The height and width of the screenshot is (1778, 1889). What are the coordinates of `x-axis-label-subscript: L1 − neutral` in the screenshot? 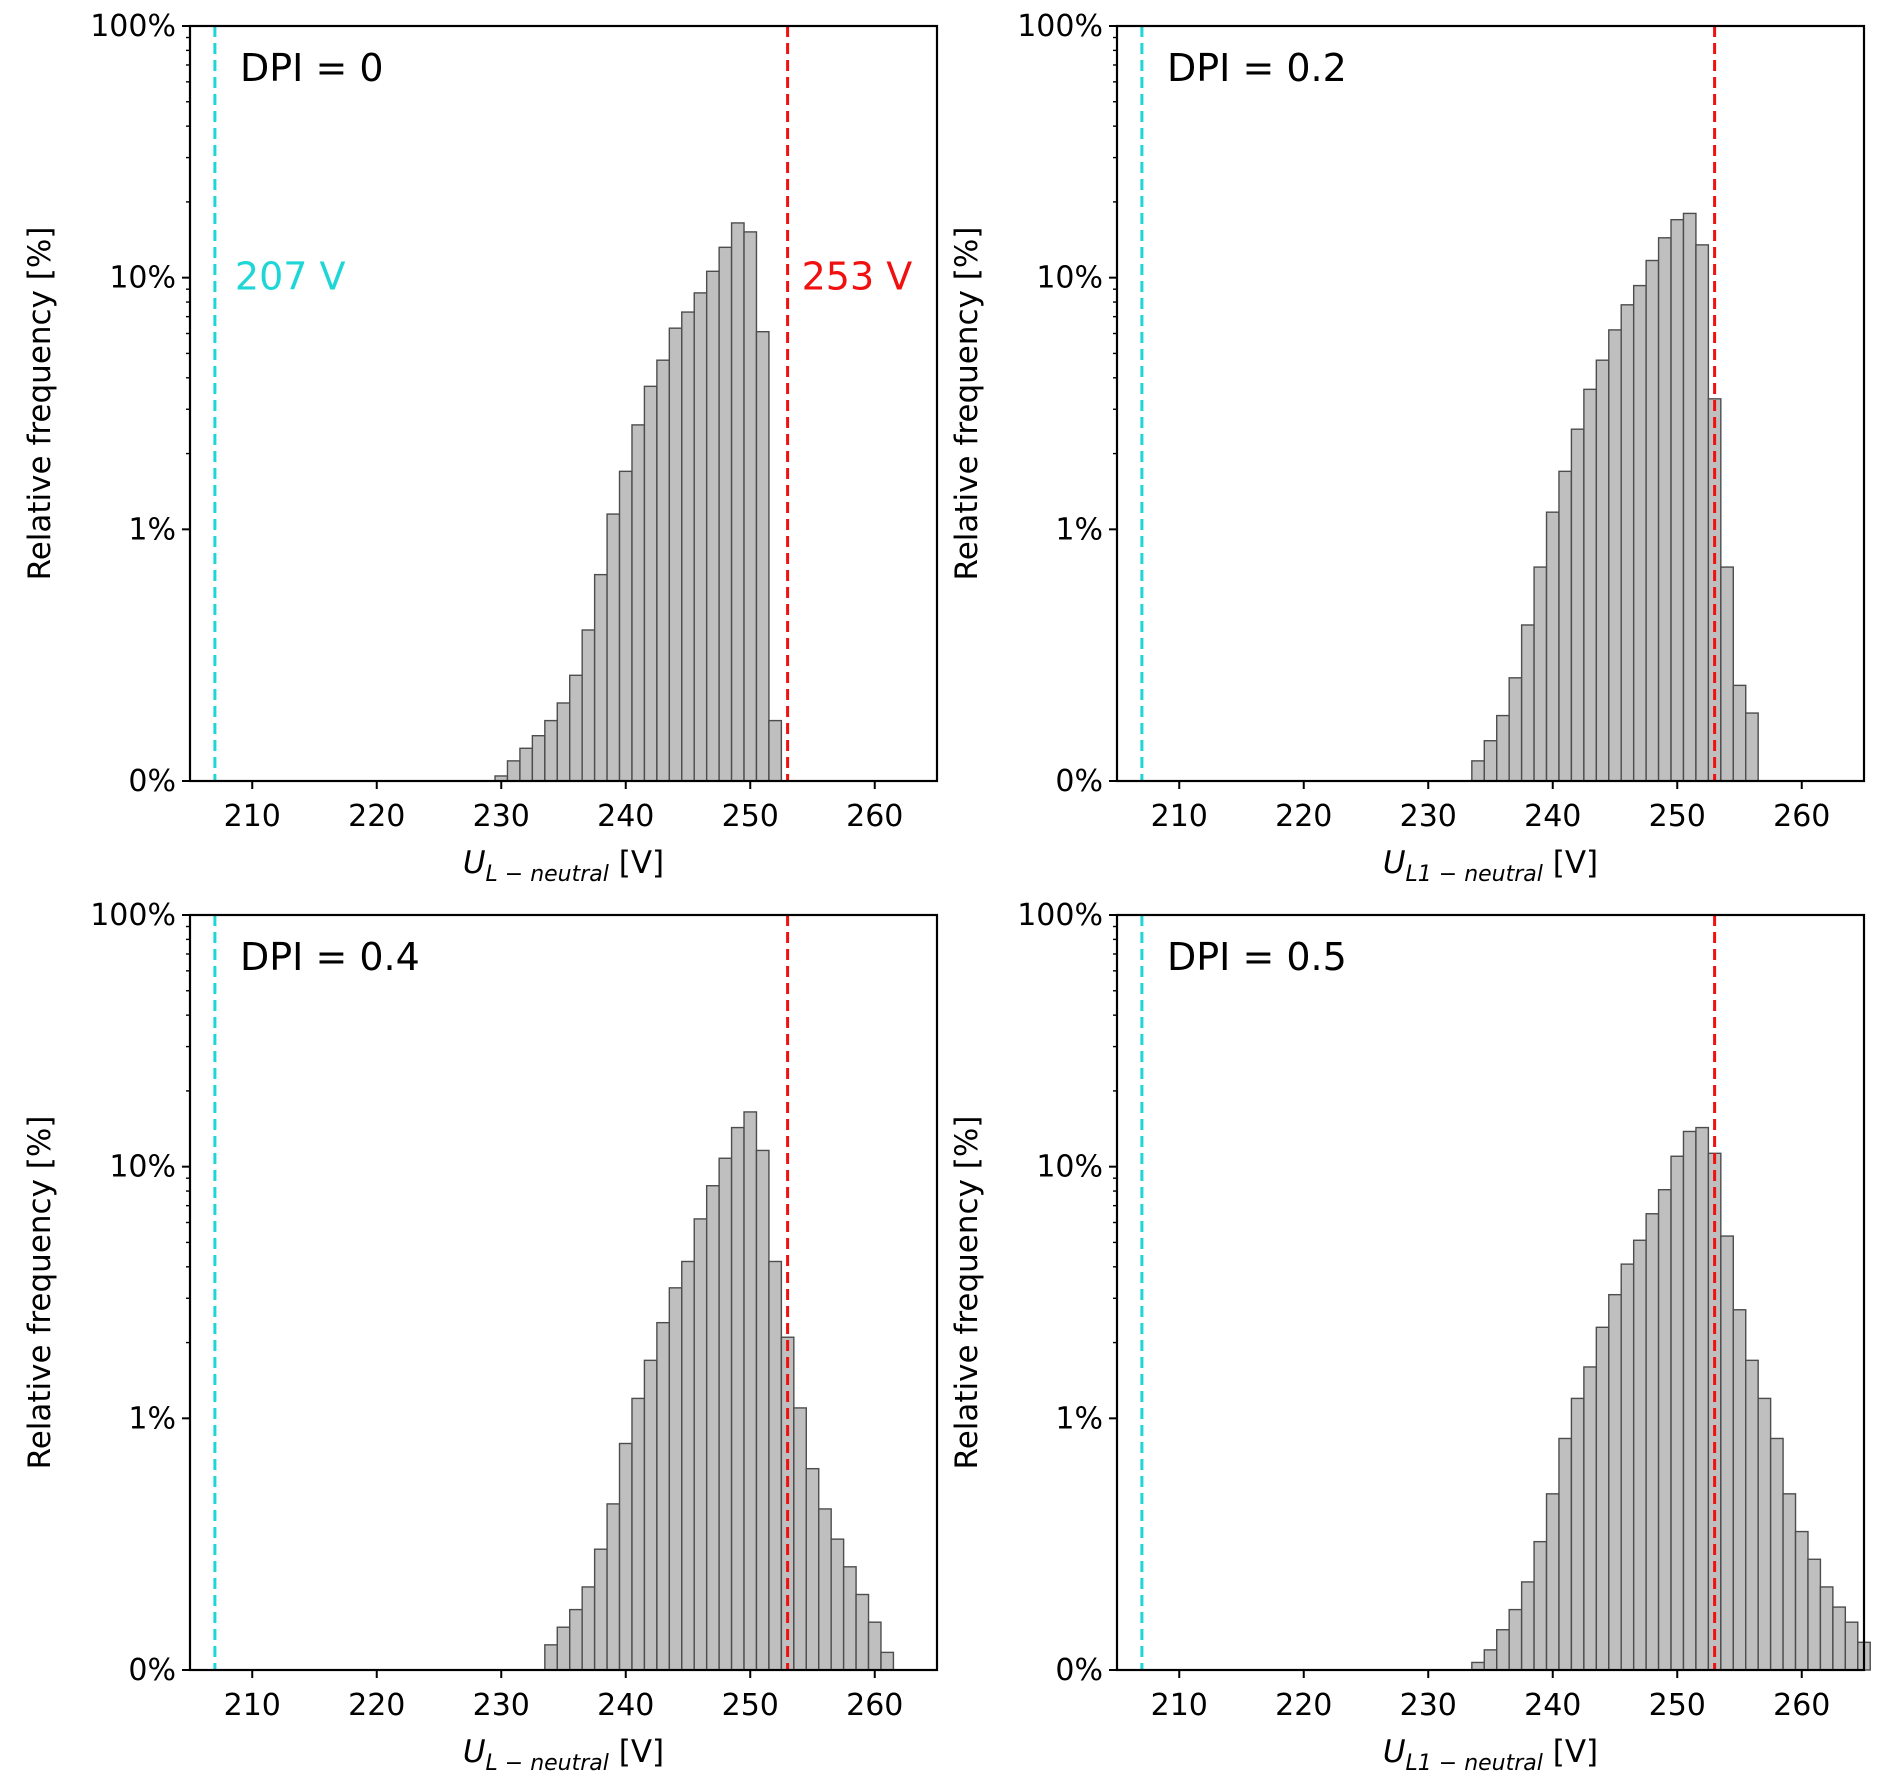 It's located at (1474, 1763).